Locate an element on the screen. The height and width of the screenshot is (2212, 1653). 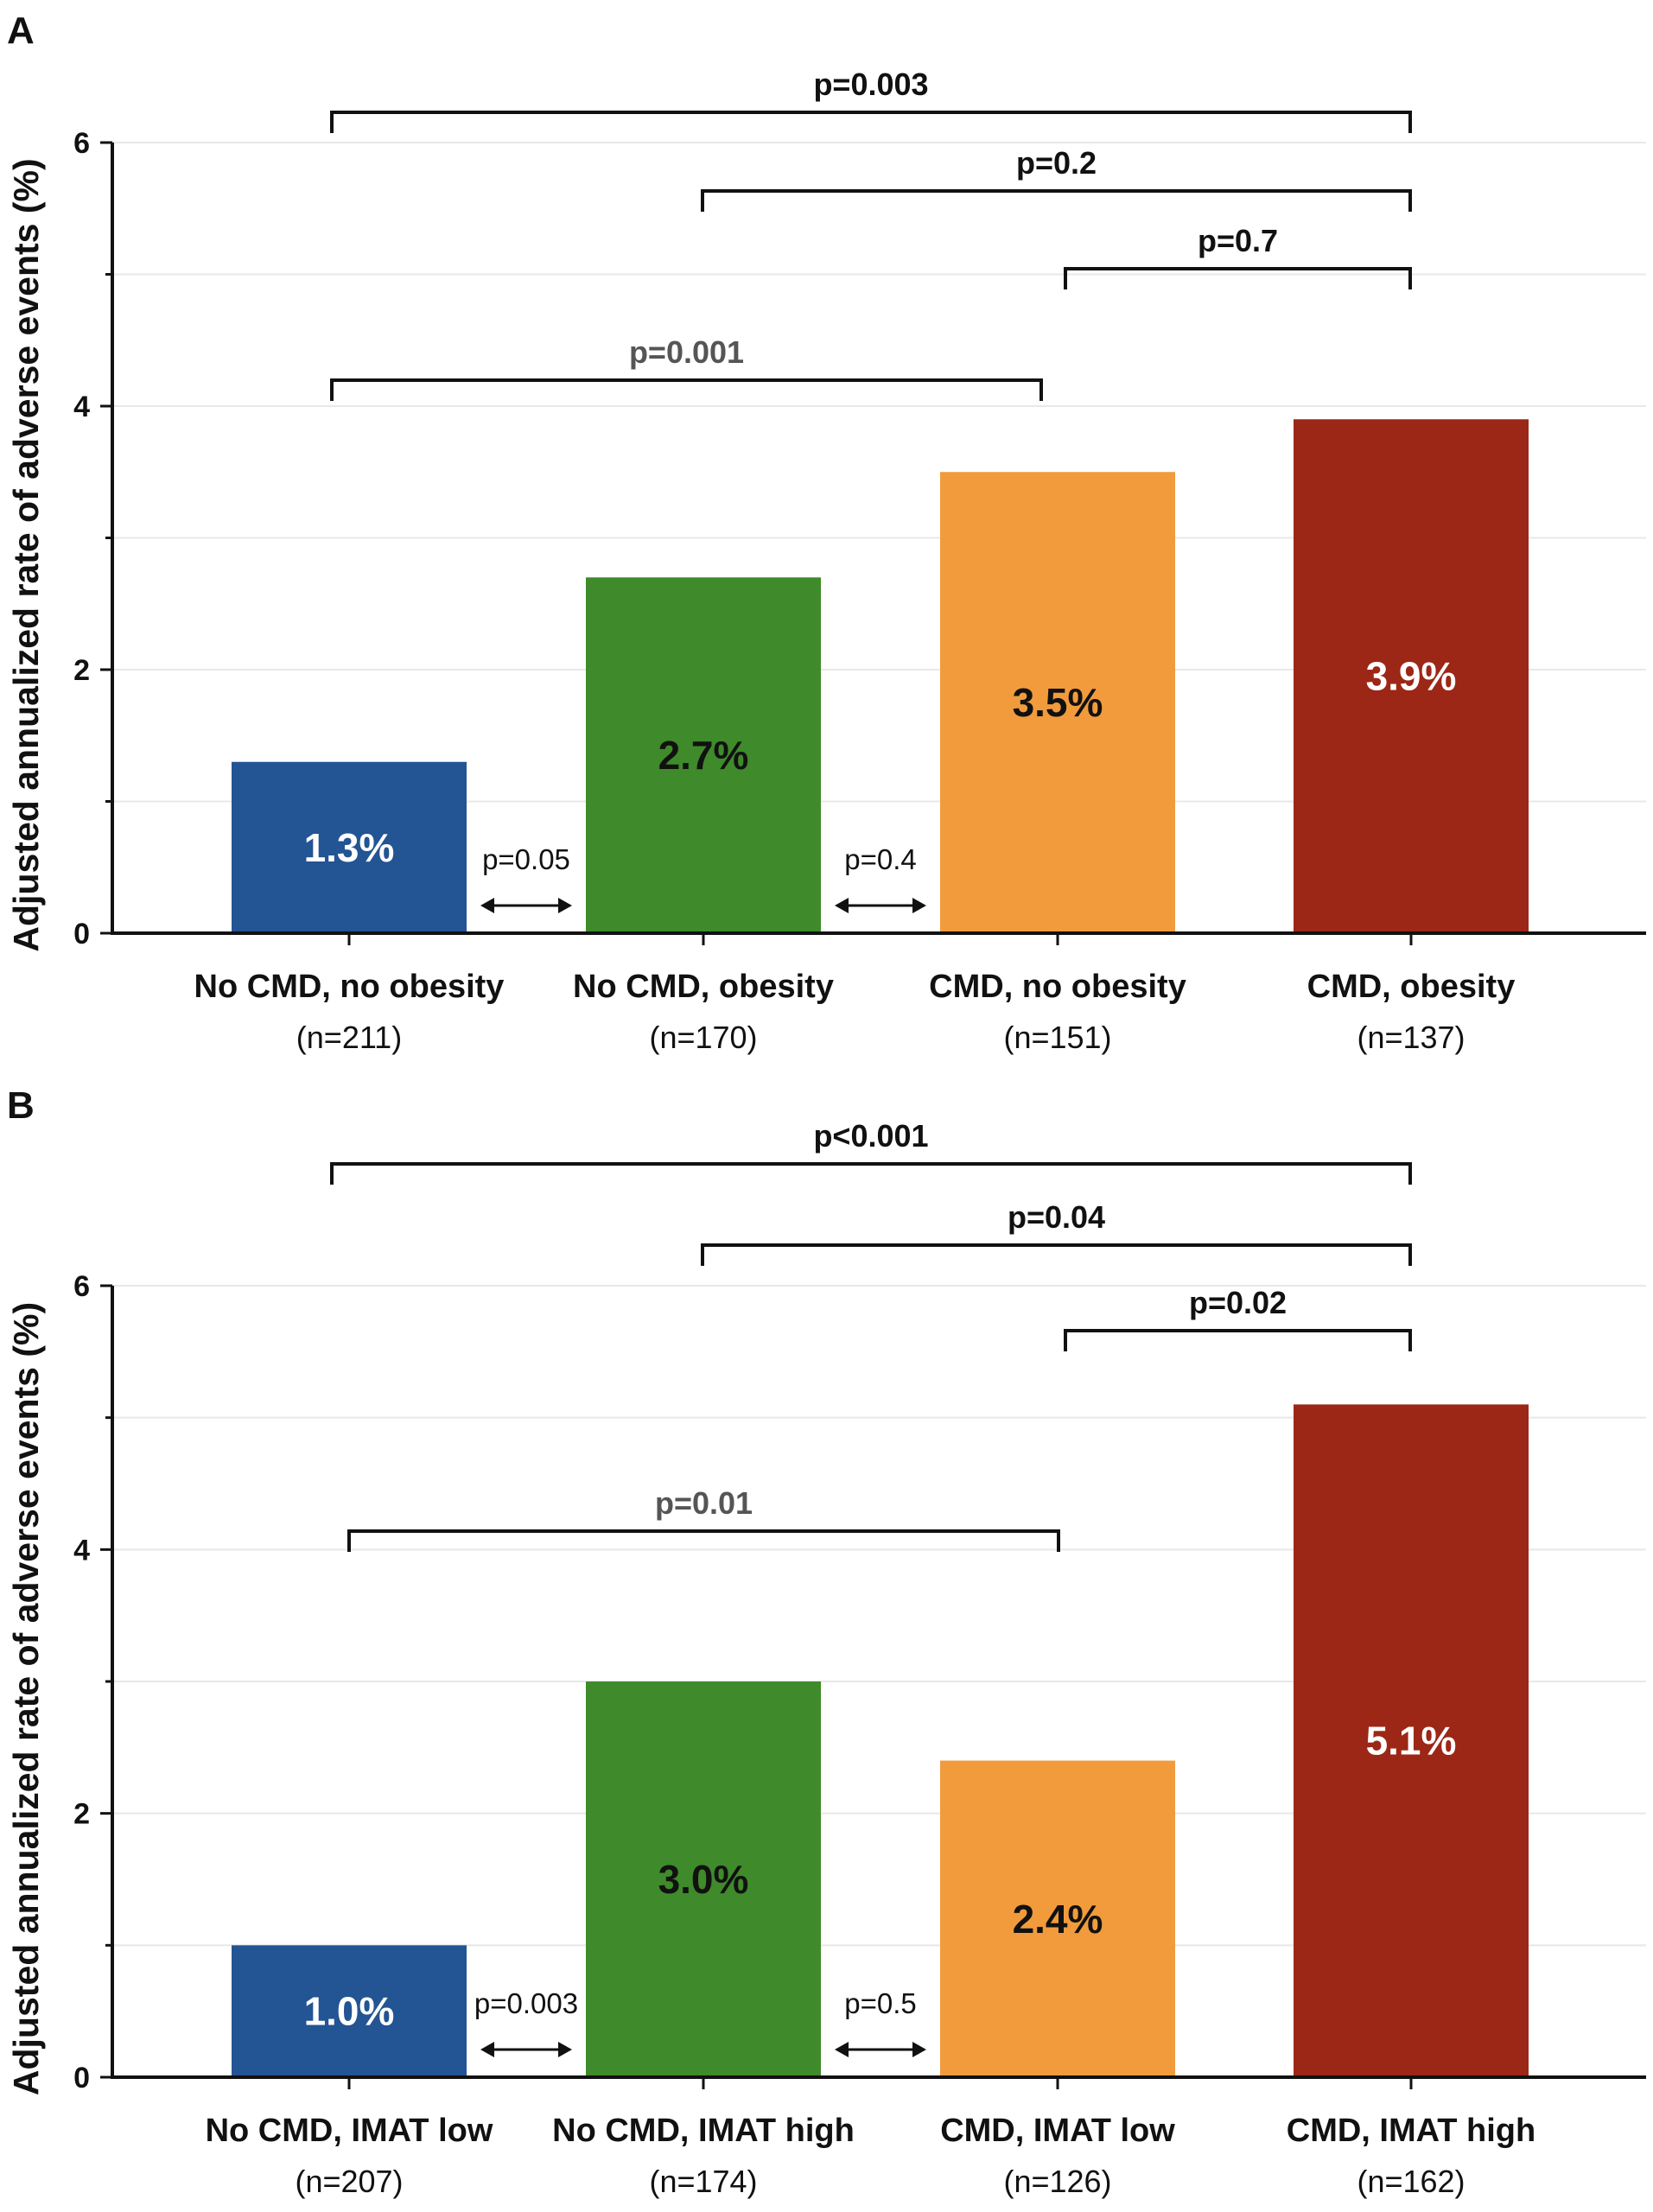
x-category-label: No CMD, IMAT high is located at coordinates (703, 2131).